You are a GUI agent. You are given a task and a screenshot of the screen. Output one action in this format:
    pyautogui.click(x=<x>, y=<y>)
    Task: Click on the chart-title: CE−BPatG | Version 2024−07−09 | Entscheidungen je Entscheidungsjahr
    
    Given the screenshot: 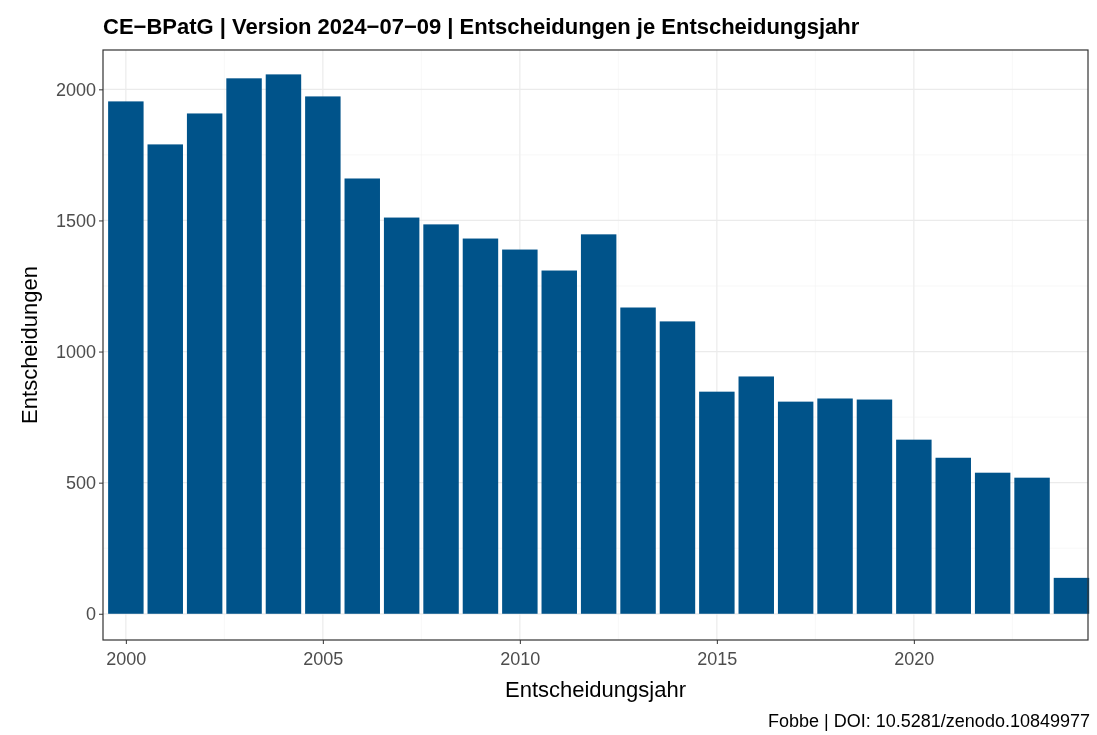 What is the action you would take?
    pyautogui.click(x=481, y=26)
    